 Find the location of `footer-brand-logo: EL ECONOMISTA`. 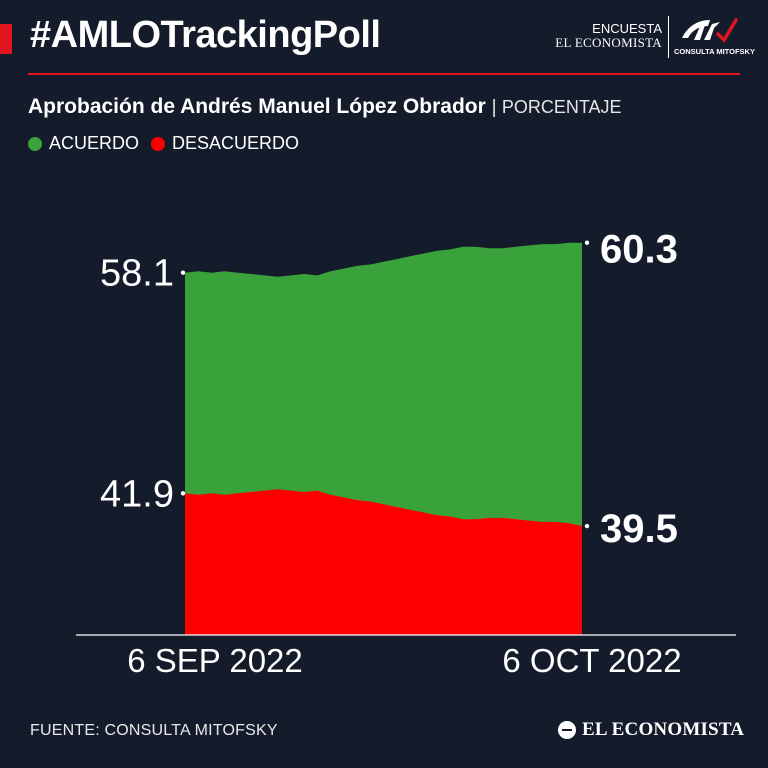

footer-brand-logo: EL ECONOMISTA is located at coordinates (651, 730).